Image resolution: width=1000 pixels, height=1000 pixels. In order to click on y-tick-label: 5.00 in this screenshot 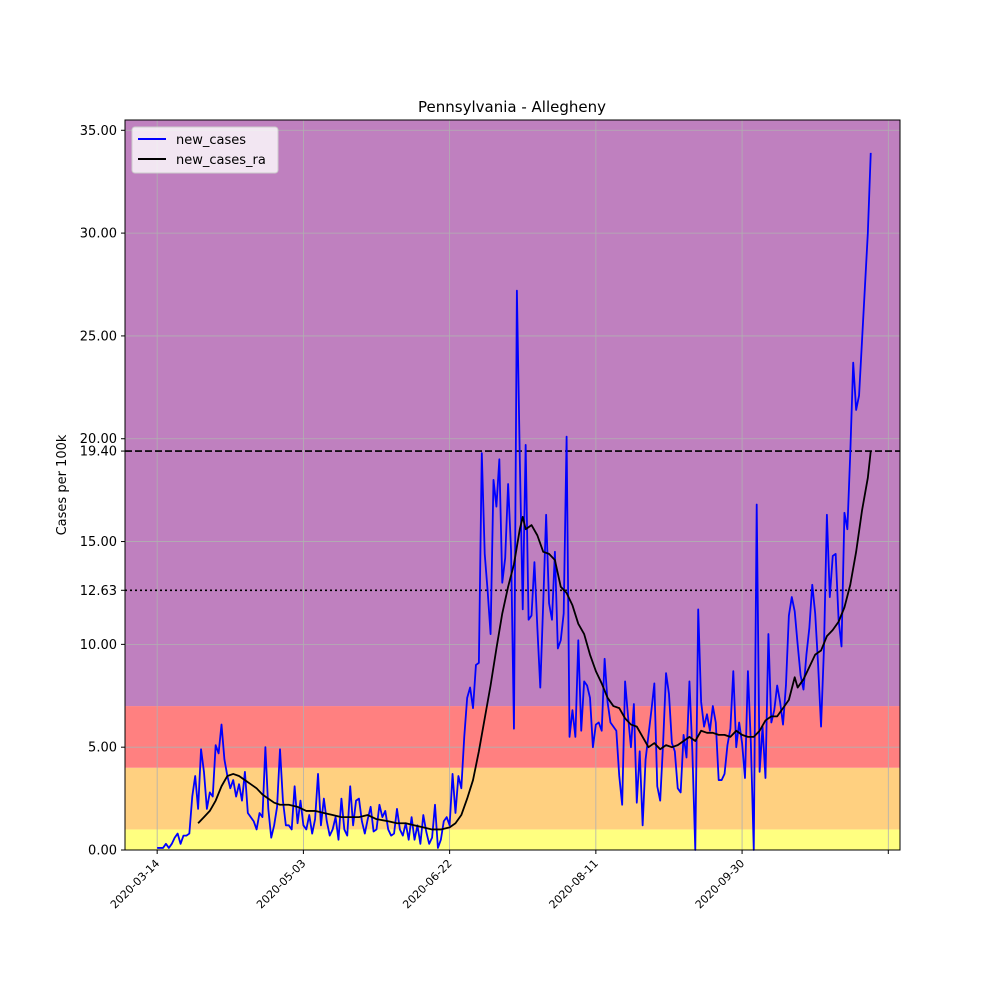, I will do `click(102, 748)`.